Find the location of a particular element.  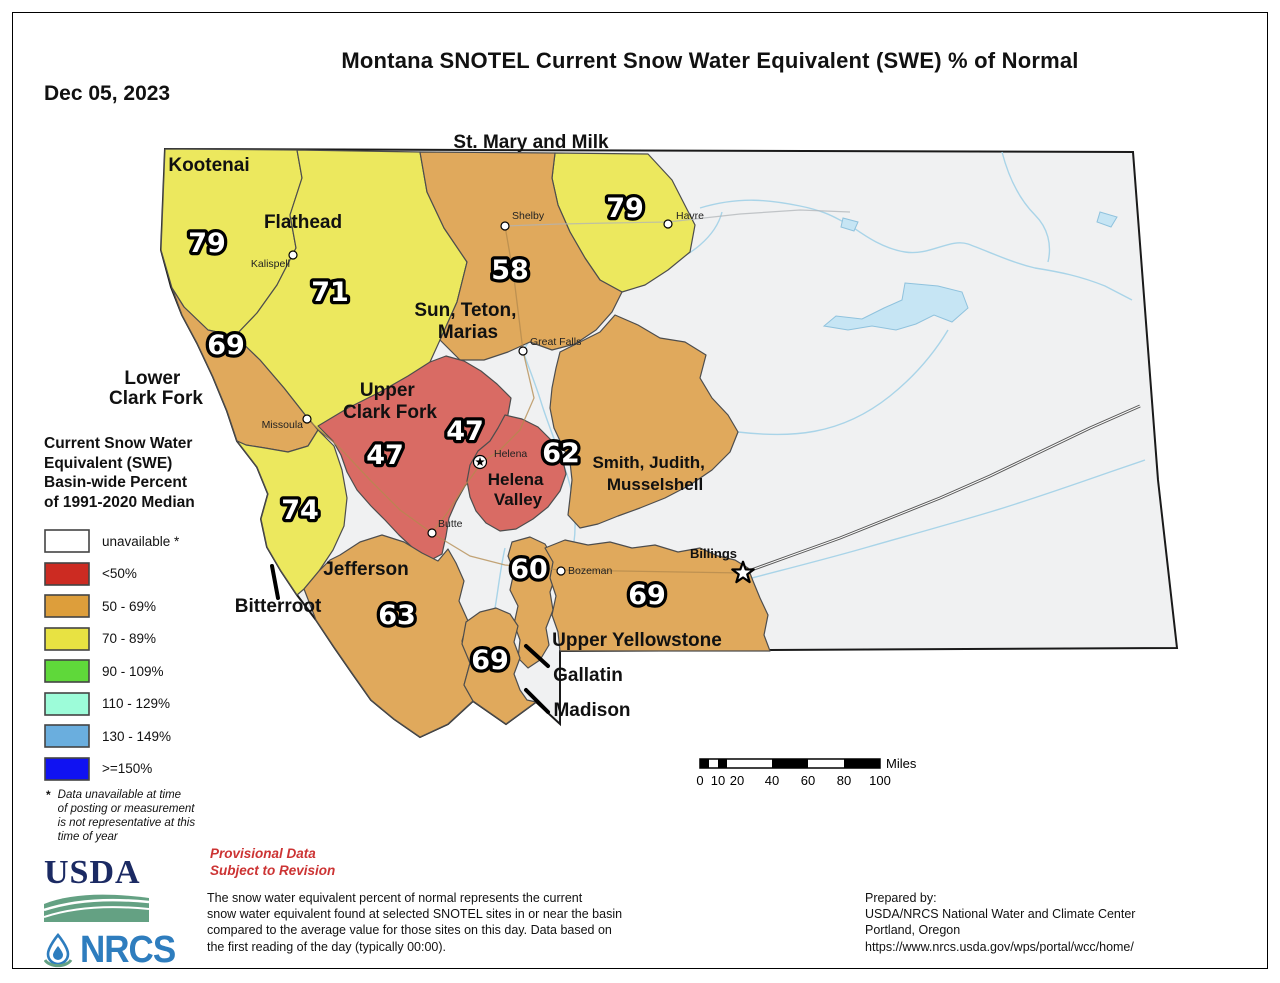

basin-value-upper-clark-fork: 47 is located at coordinates (385, 455).